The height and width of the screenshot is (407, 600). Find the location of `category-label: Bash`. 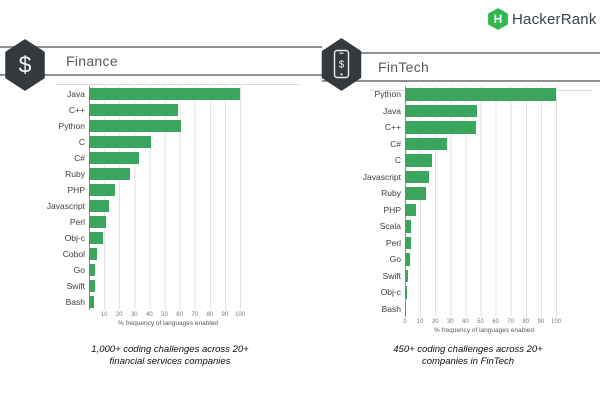

category-label: Bash is located at coordinates (75, 302).